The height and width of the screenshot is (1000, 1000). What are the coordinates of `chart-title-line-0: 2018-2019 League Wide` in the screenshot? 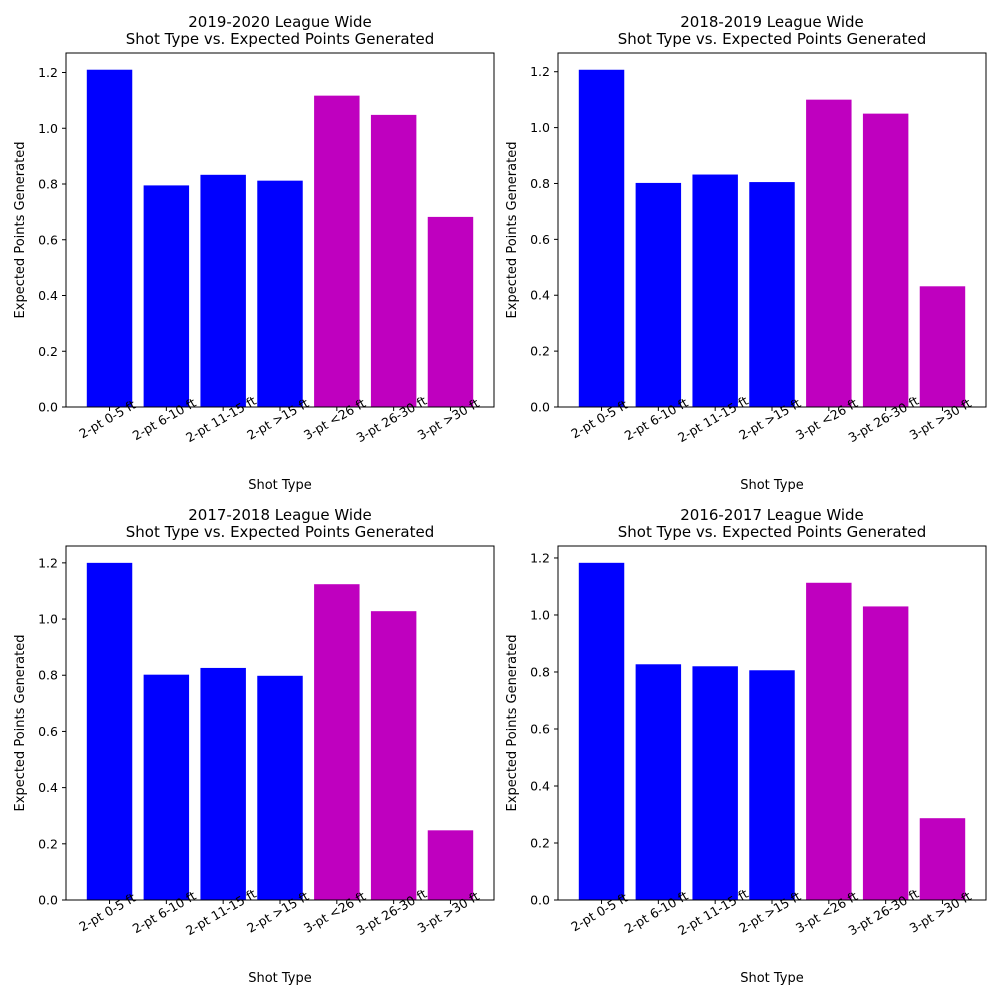 It's located at (772, 22).